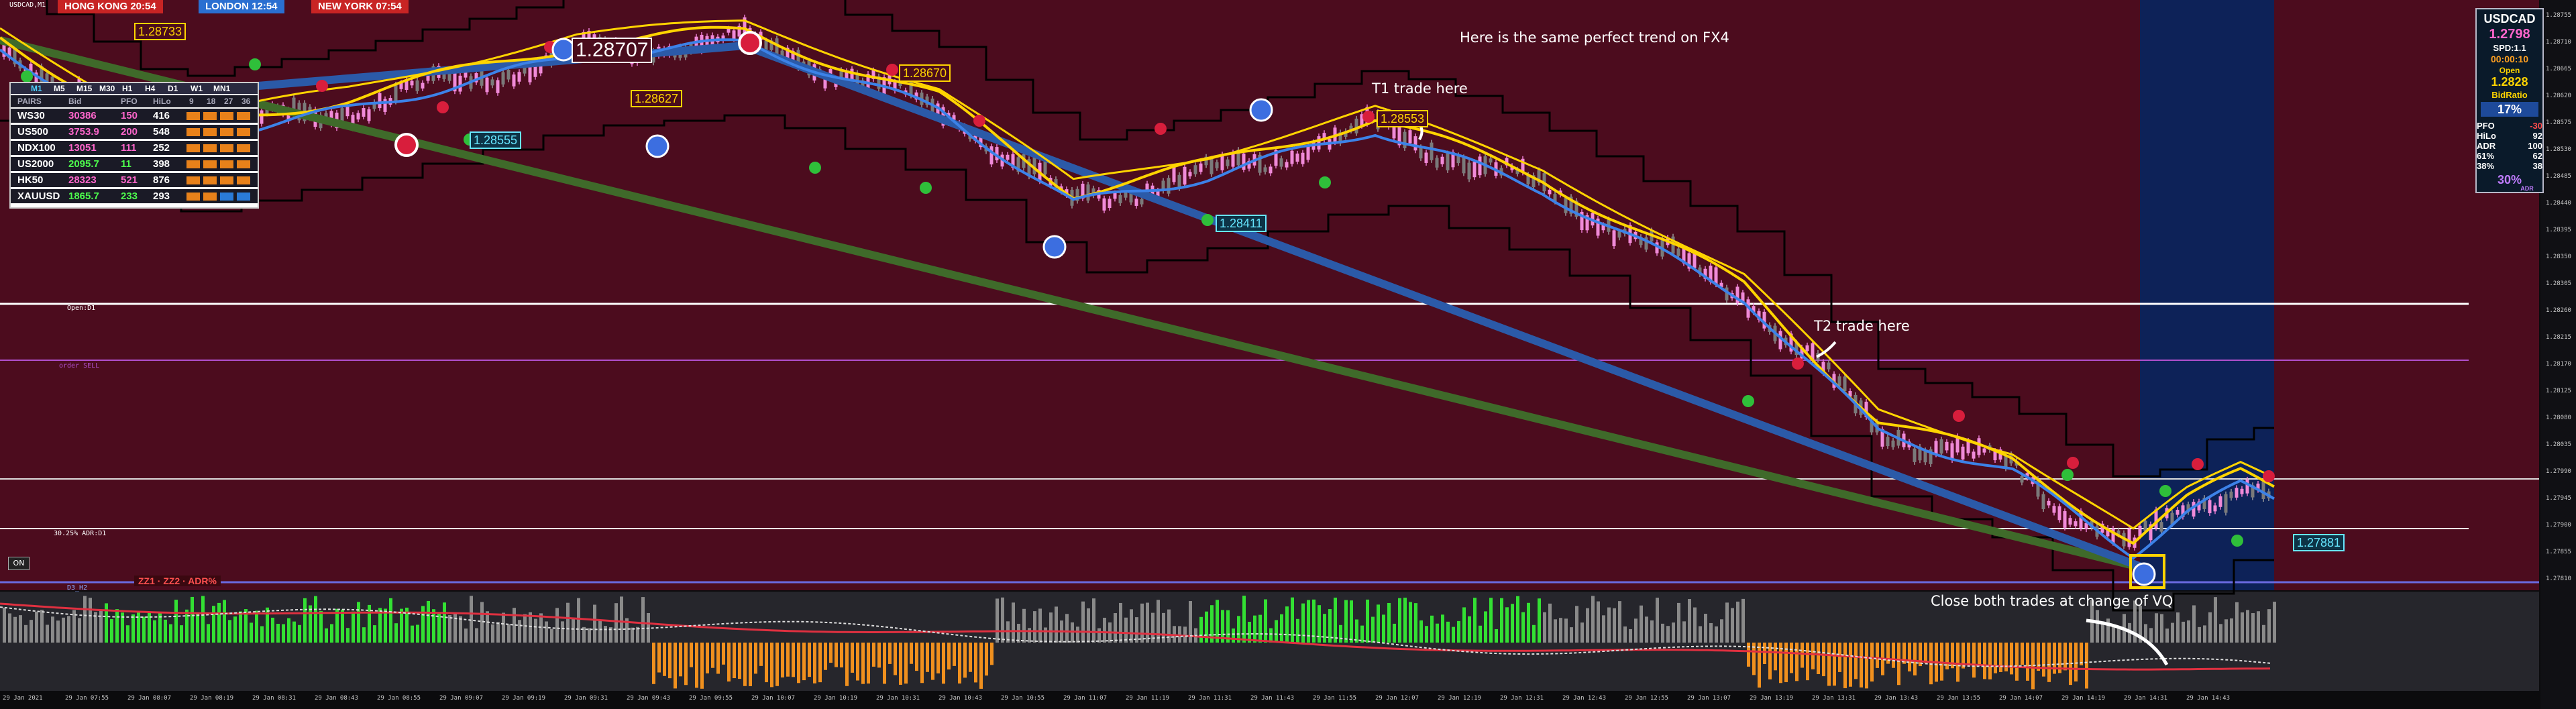 This screenshot has width=2576, height=709. I want to click on timeframe-h1: H1, so click(127, 88).